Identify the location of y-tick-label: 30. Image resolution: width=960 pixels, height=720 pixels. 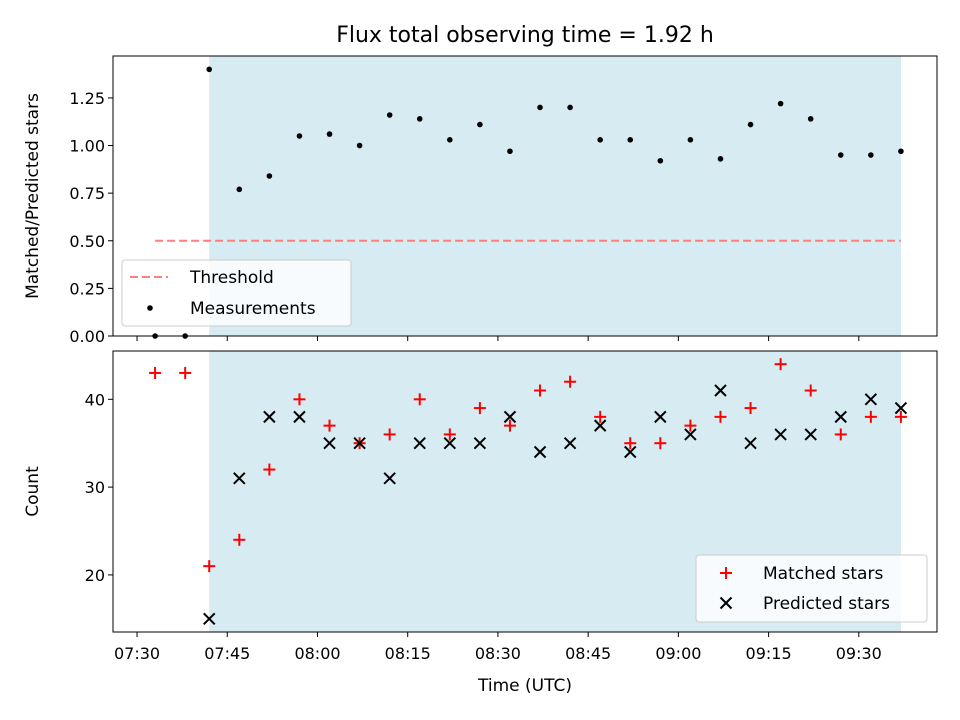
(95, 487).